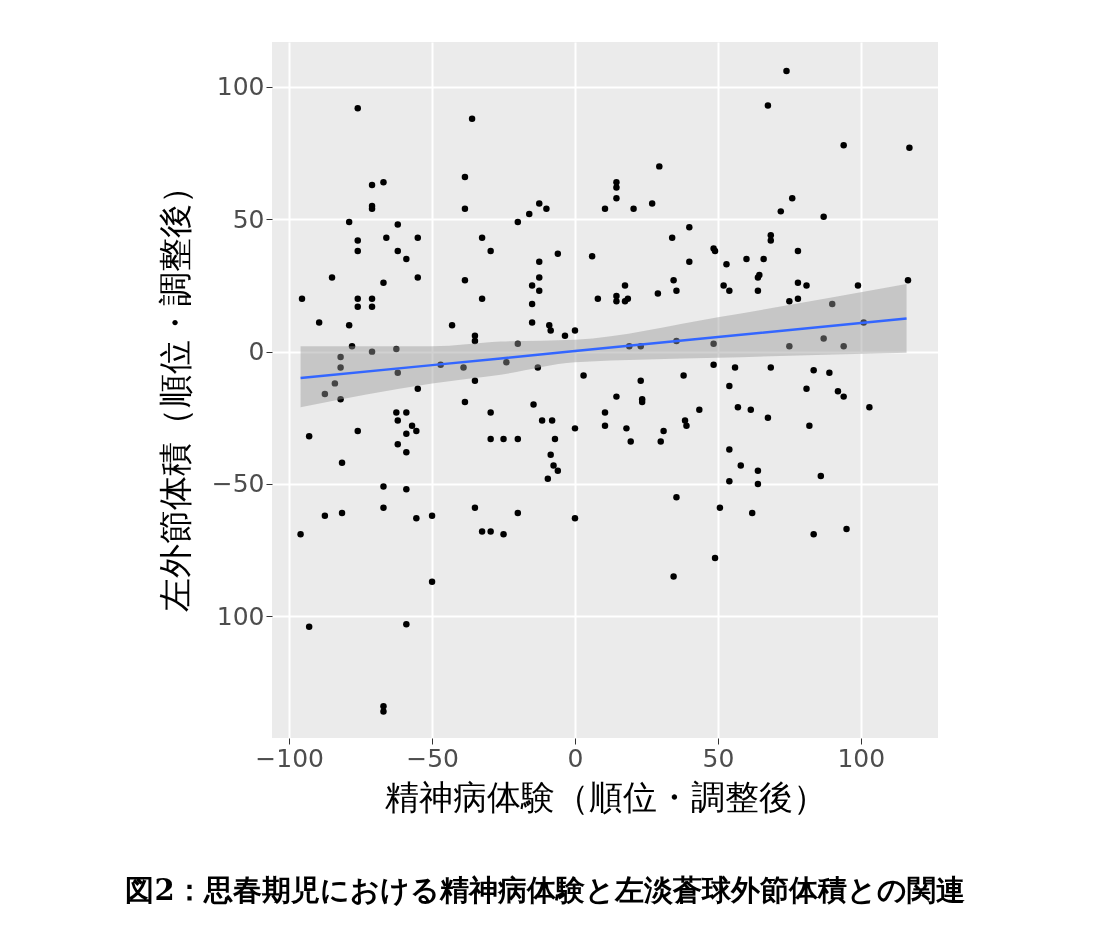 The width and height of the screenshot is (1110, 928). I want to click on y-tick-label: −50, so click(238, 484).